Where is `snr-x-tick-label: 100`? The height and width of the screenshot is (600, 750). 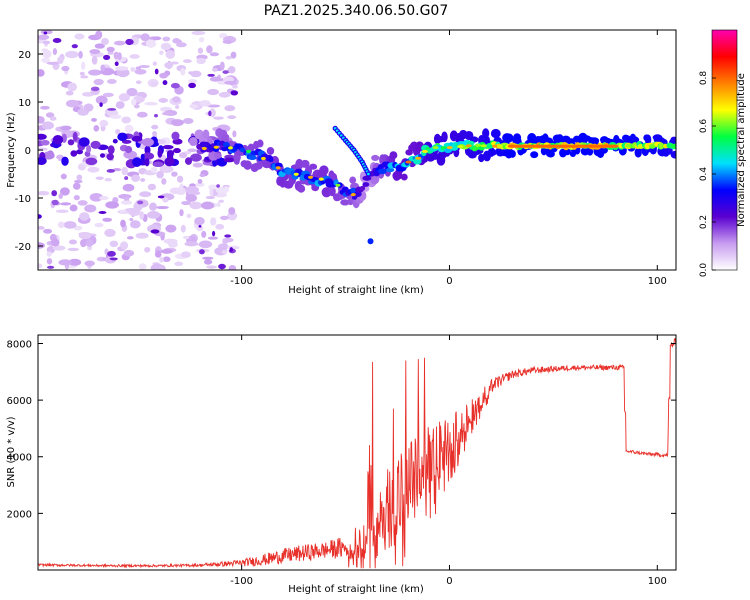 snr-x-tick-label: 100 is located at coordinates (657, 581).